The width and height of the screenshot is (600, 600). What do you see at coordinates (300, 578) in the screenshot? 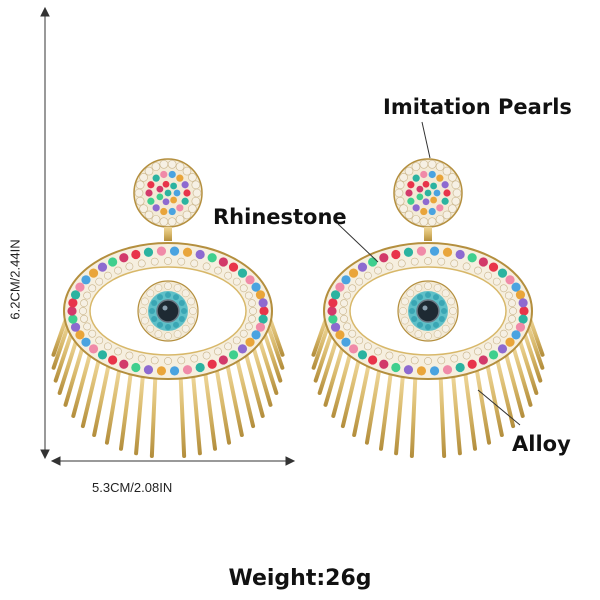
I see `weight-label: Weight:26g` at bounding box center [300, 578].